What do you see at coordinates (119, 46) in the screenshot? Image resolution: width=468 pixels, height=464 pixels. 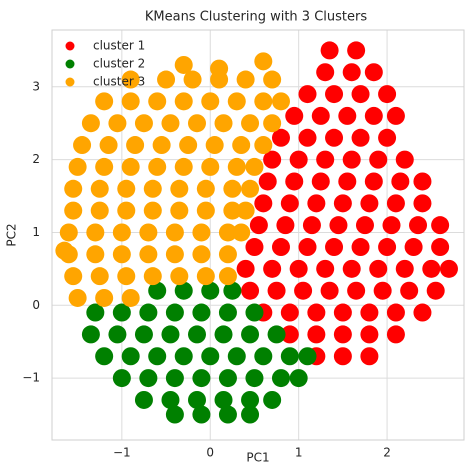 I see `legend-label: cluster 1` at bounding box center [119, 46].